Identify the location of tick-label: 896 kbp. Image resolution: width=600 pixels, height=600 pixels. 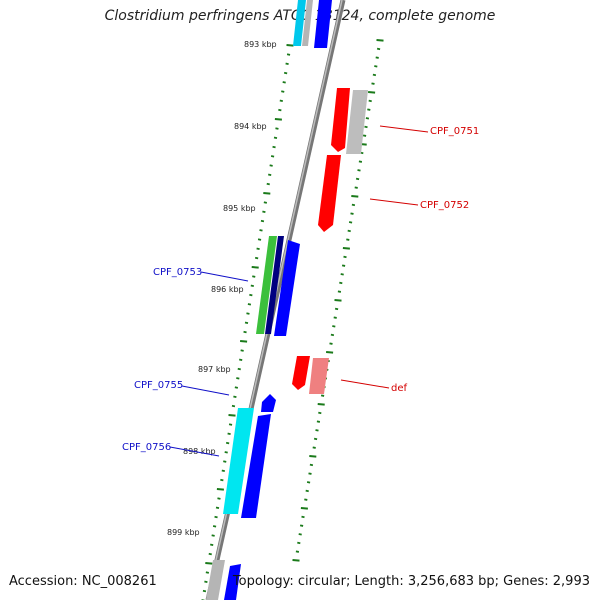
(227, 289).